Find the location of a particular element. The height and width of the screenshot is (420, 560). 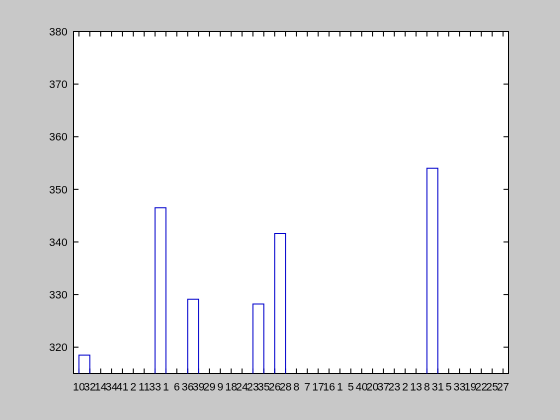

x-tick-label: 6 is located at coordinates (177, 388).